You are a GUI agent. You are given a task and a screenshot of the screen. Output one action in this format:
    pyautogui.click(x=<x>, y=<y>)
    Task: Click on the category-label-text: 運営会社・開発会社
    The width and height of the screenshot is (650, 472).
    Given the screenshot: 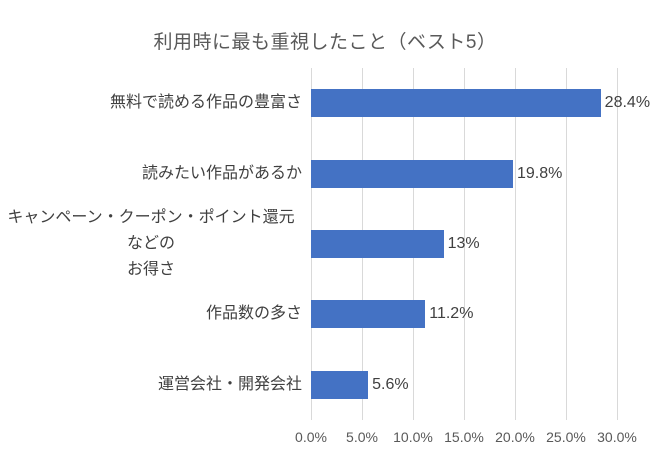 What is the action you would take?
    pyautogui.click(x=229, y=384)
    